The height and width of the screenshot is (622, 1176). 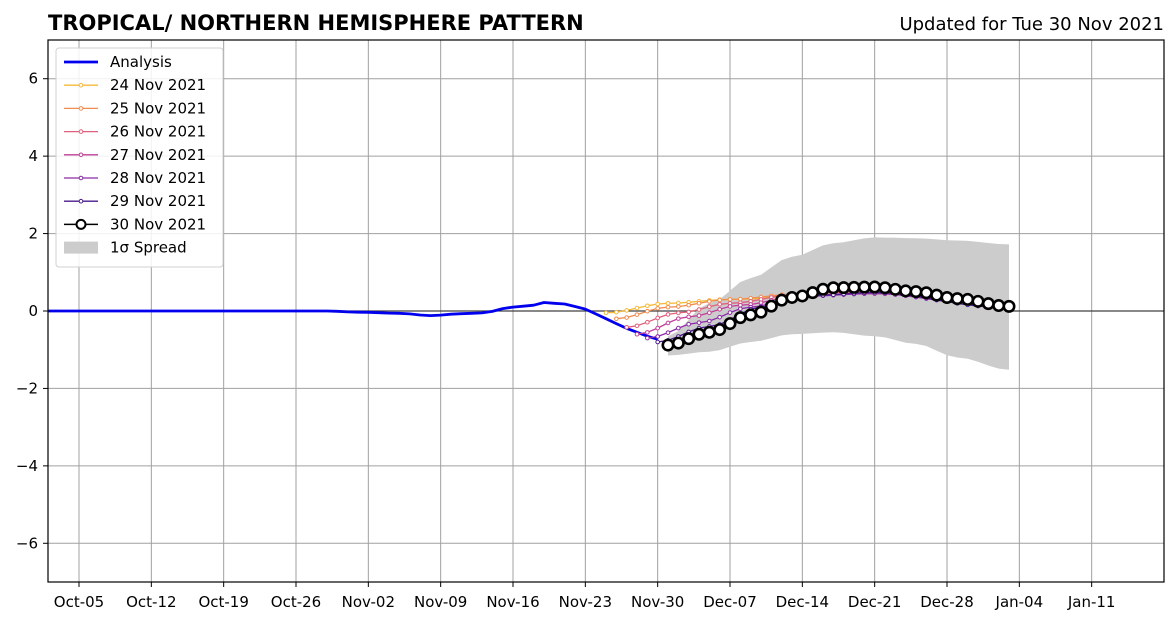 I want to click on legend-label: 28 Nov 2021, so click(x=158, y=178).